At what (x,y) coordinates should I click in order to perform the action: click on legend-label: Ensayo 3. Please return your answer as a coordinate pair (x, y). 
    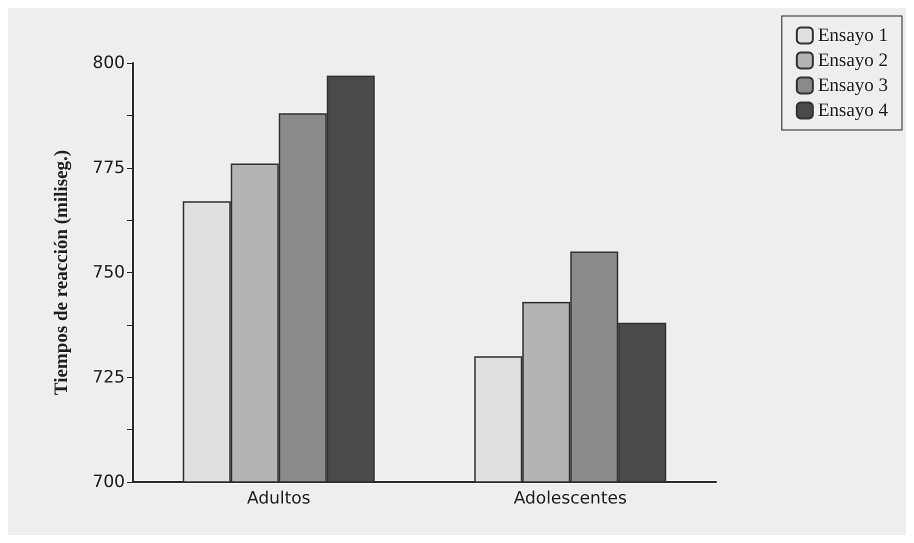
    Looking at the image, I should click on (853, 85).